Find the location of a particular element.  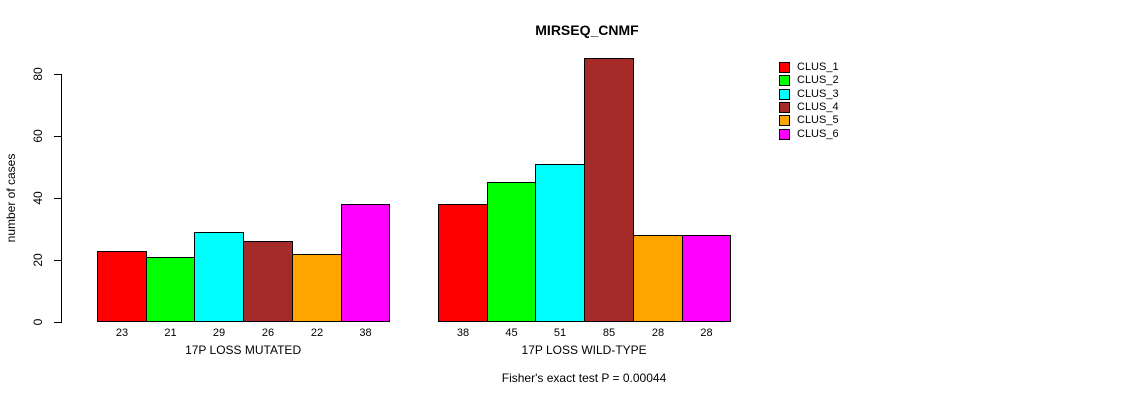

annotation-text: Fisher's exact test P = 0.00044 is located at coordinates (584, 378).